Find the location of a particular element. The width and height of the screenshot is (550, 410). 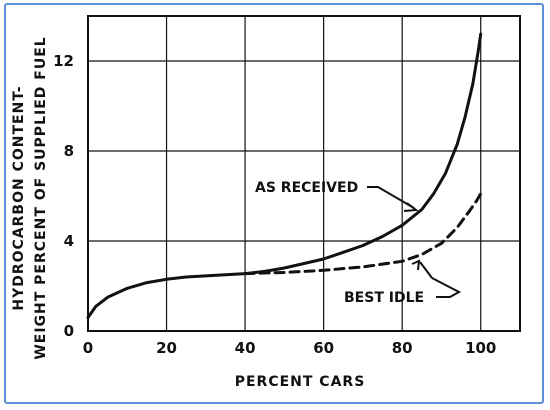

x-tick-label: 0 is located at coordinates (88, 348).